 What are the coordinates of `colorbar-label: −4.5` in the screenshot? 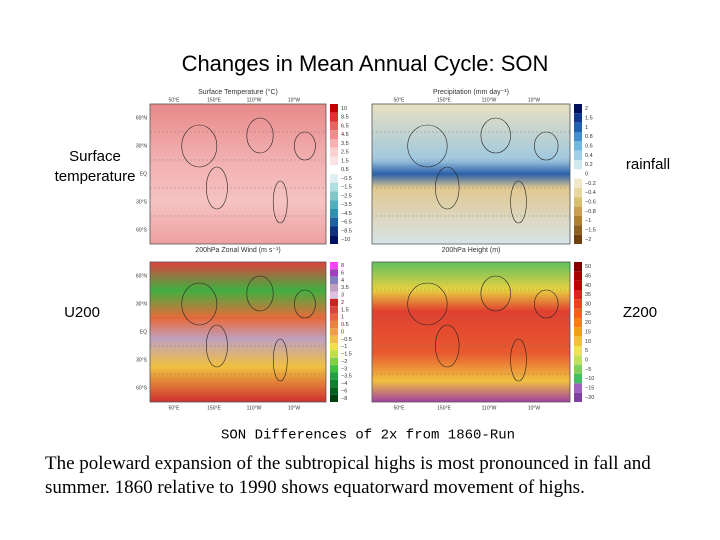 It's located at (346, 214).